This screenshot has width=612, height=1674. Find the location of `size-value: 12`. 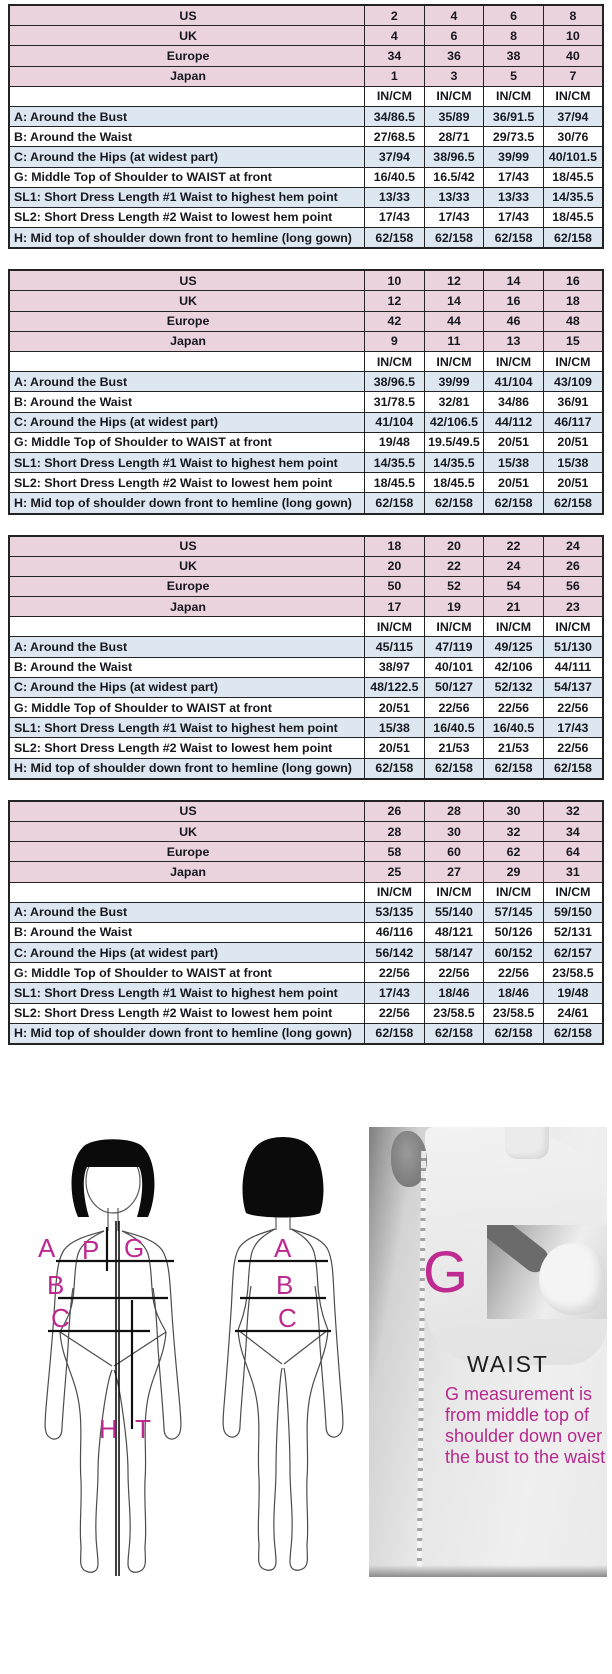

size-value: 12 is located at coordinates (454, 280).